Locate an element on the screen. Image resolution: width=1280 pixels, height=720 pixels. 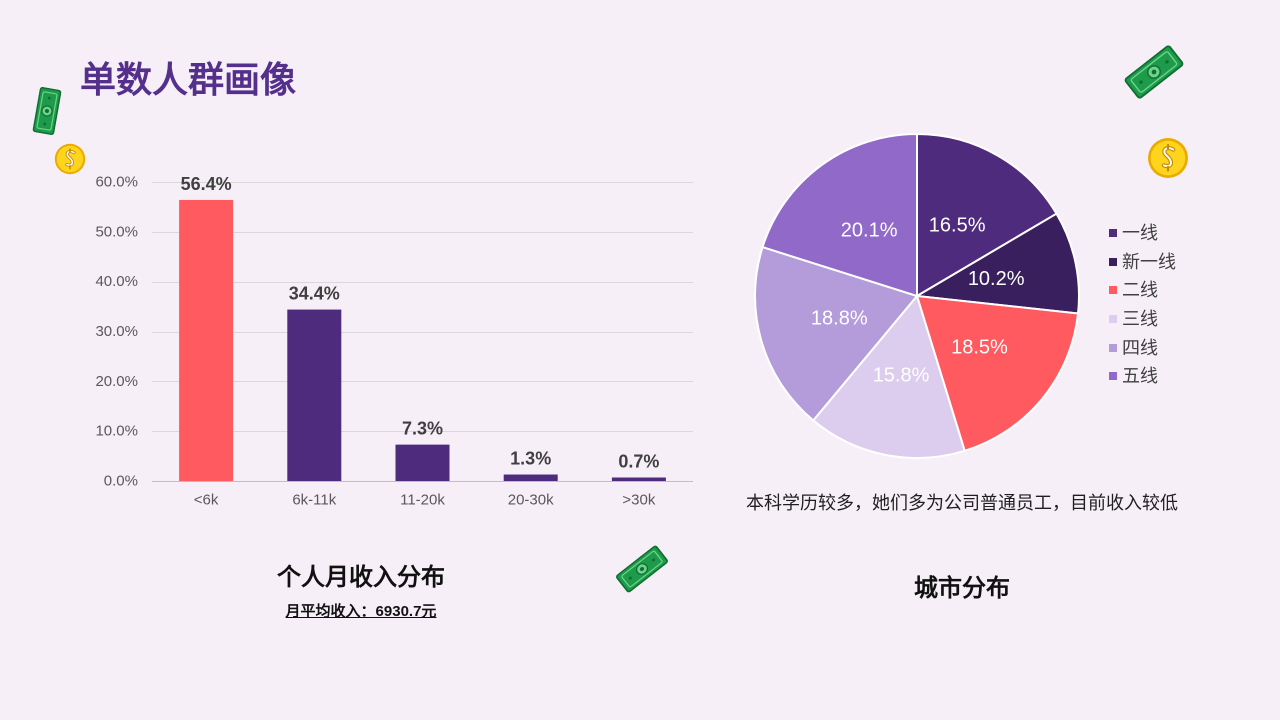
pie-slices is located at coordinates (917, 296).